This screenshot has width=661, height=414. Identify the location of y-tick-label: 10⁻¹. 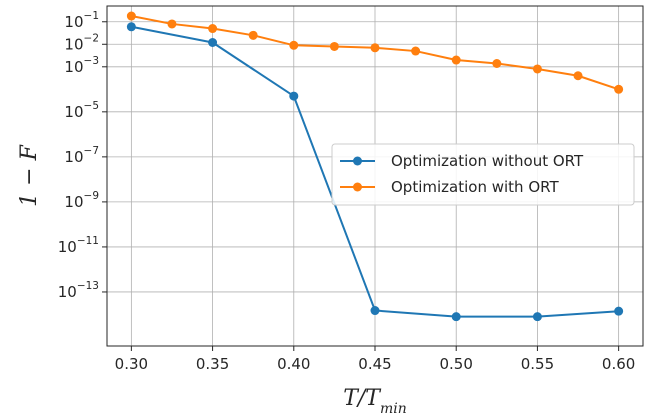
(81, 20).